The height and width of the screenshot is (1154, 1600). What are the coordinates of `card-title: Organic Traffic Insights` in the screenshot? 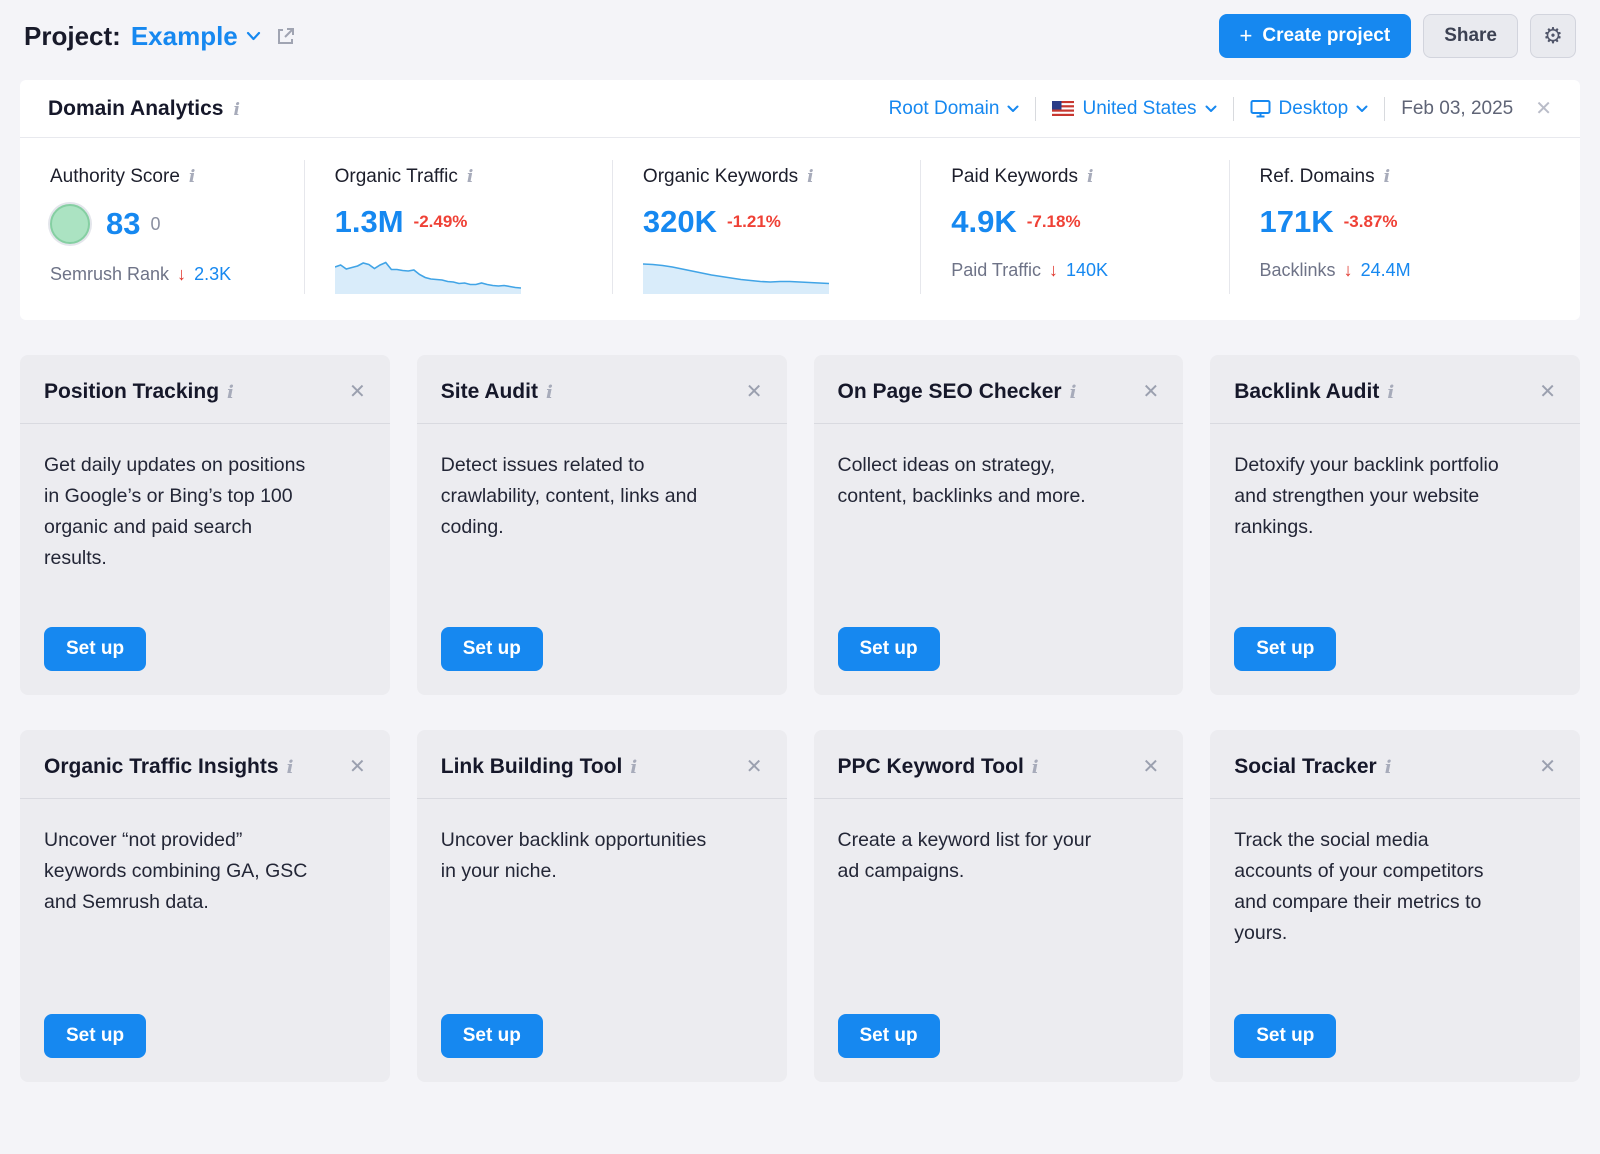 It's located at (161, 766).